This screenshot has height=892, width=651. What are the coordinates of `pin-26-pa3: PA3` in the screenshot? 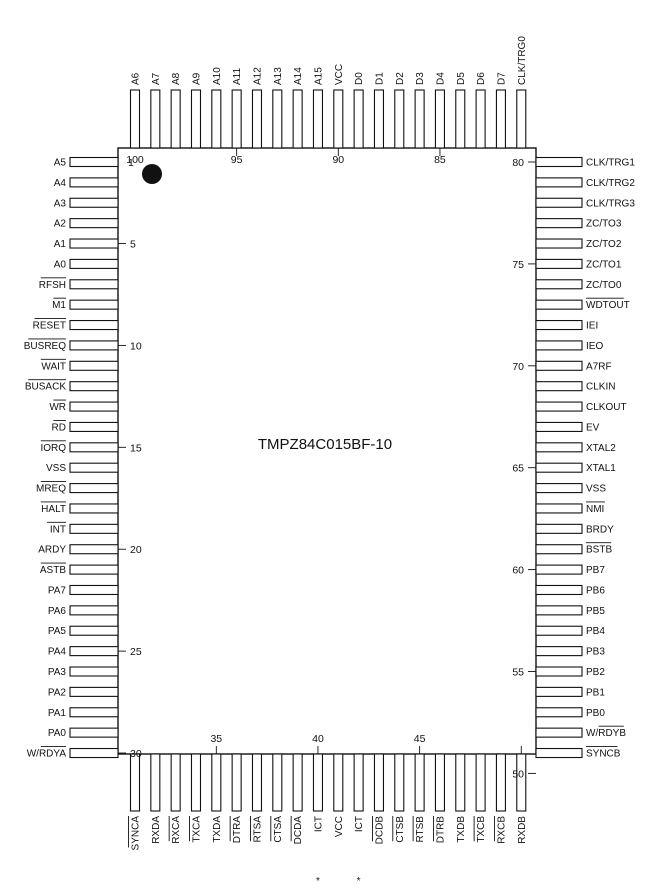 It's located at (83, 672).